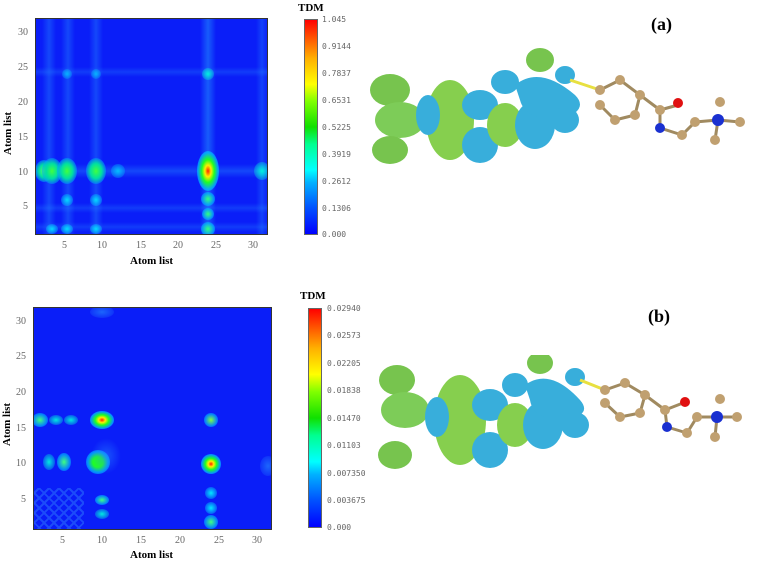 This screenshot has width=757, height=565. Describe the element at coordinates (336, 100) in the screenshot. I see `colorbar-tick: 0.6531` at that location.